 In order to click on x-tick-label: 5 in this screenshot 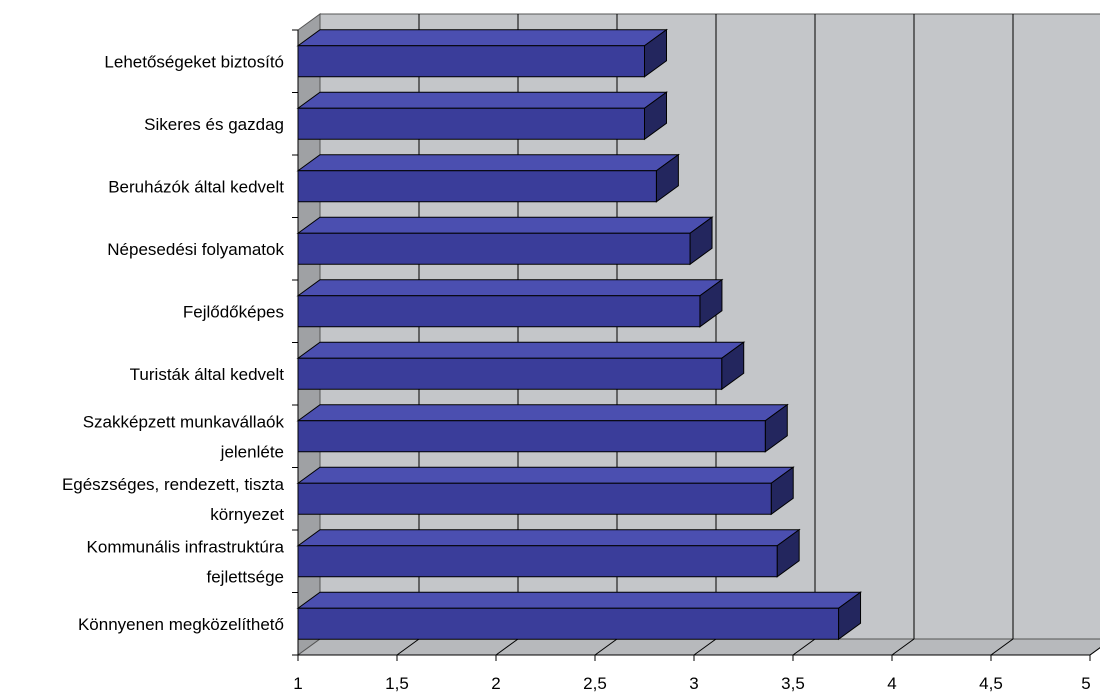, I will do `click(1085, 683)`.